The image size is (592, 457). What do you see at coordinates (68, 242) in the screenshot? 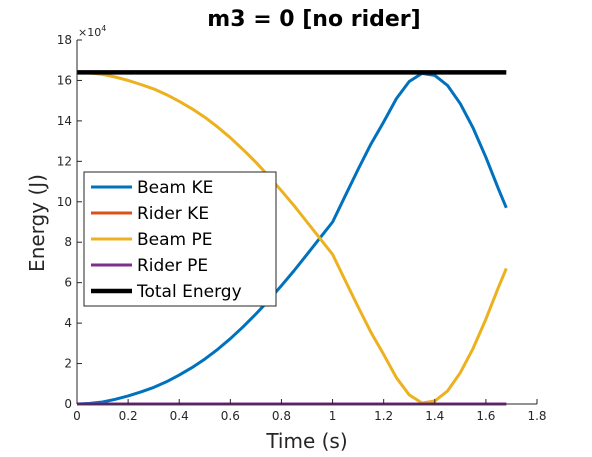
I see `y-tick-label: 8` at bounding box center [68, 242].